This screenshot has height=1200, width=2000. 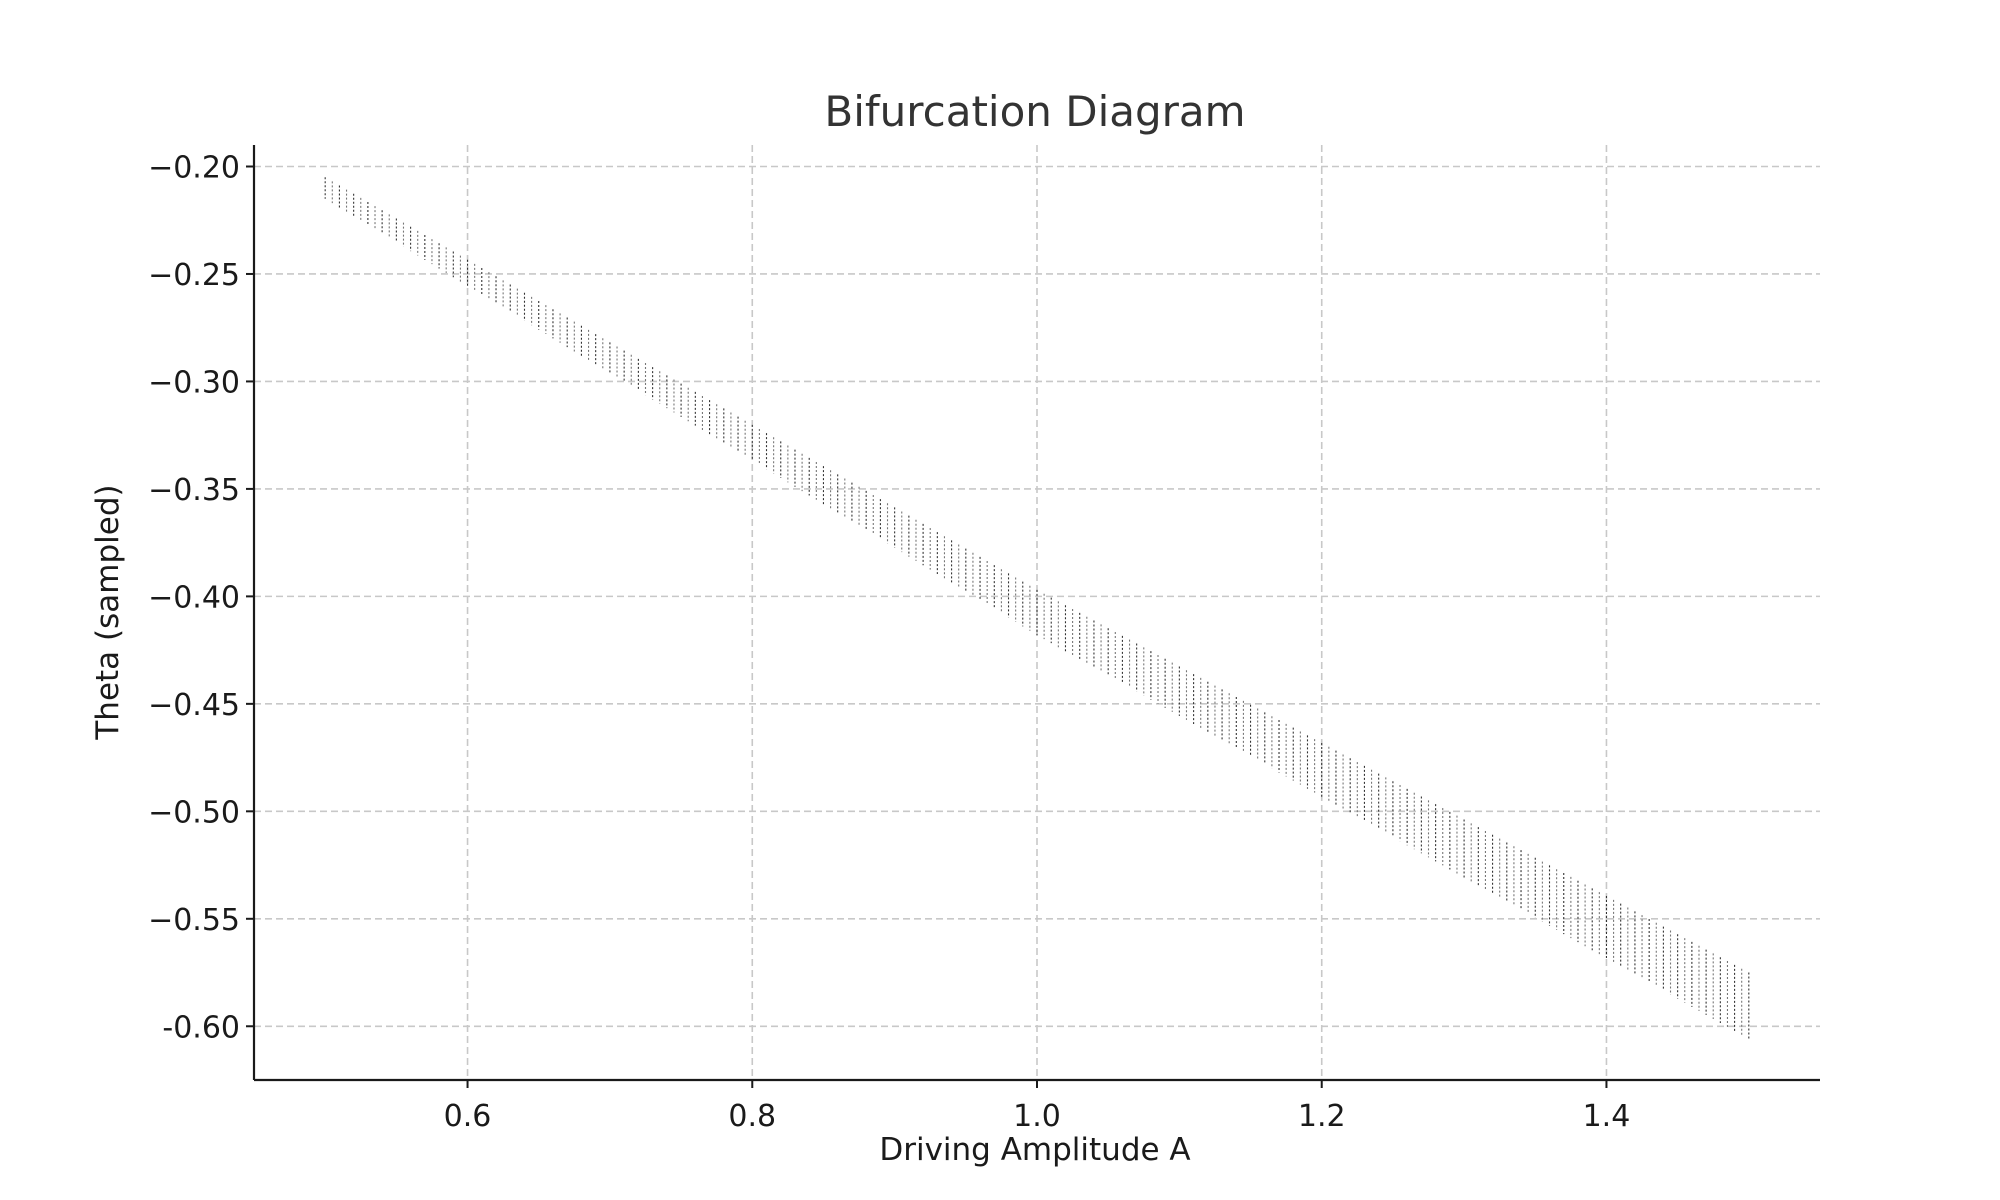 I want to click on x-axis-label: Driving Amplitude A, so click(x=1034, y=1150).